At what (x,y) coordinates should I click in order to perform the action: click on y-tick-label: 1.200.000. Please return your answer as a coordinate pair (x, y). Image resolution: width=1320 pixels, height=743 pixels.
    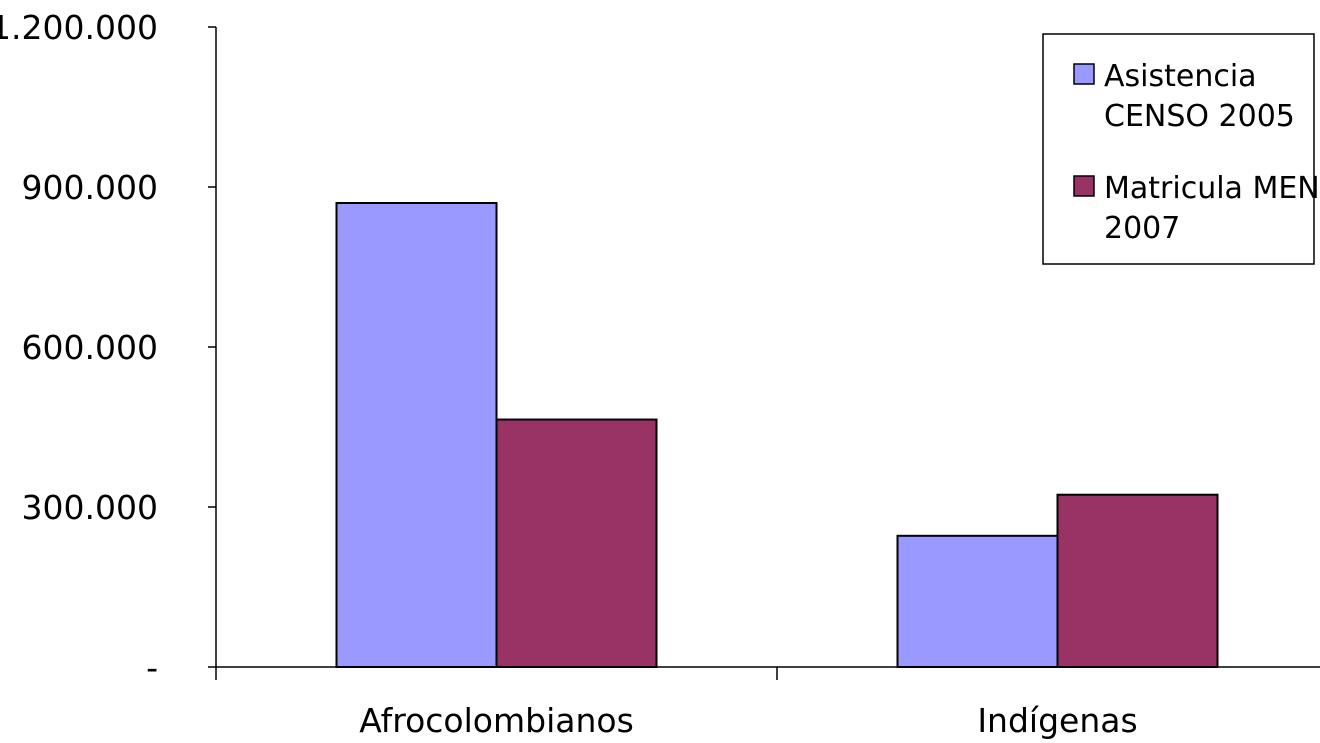
    Looking at the image, I should click on (79, 27).